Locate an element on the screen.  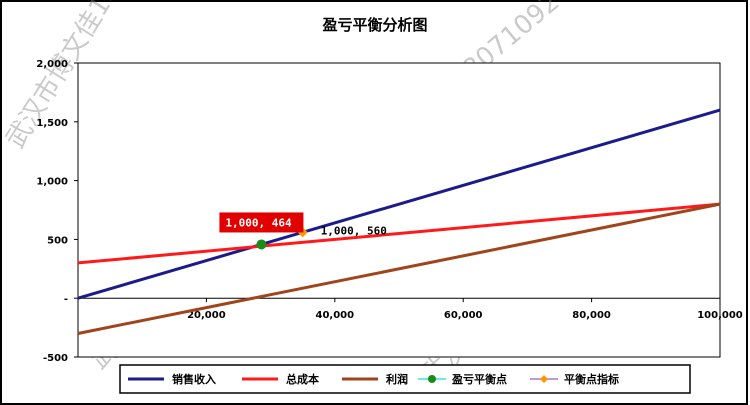
annotation-label: 1,000, 560 is located at coordinates (354, 230).